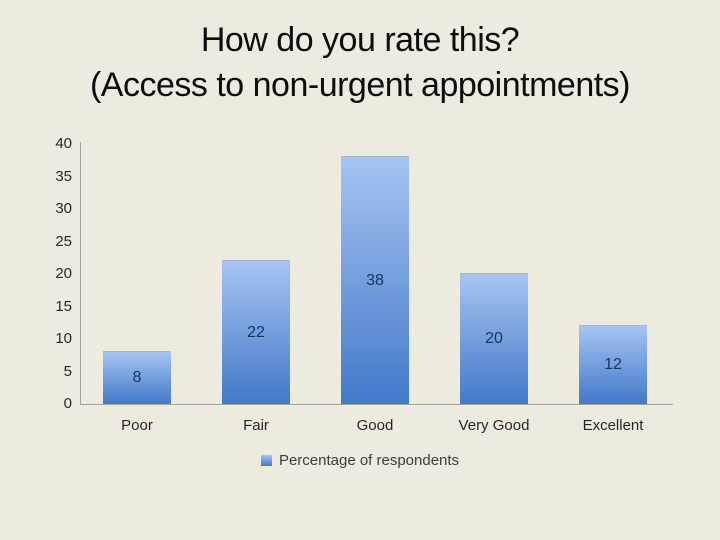 This screenshot has height=540, width=720. I want to click on bar-value-label-poor: 8, so click(137, 377).